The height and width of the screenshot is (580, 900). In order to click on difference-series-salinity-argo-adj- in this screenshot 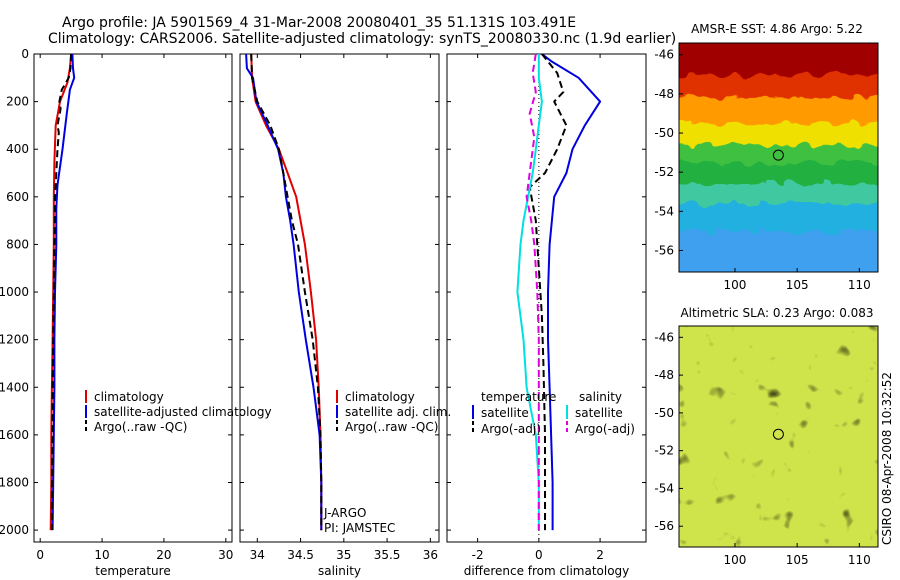, I will do `click(532, 292)`.